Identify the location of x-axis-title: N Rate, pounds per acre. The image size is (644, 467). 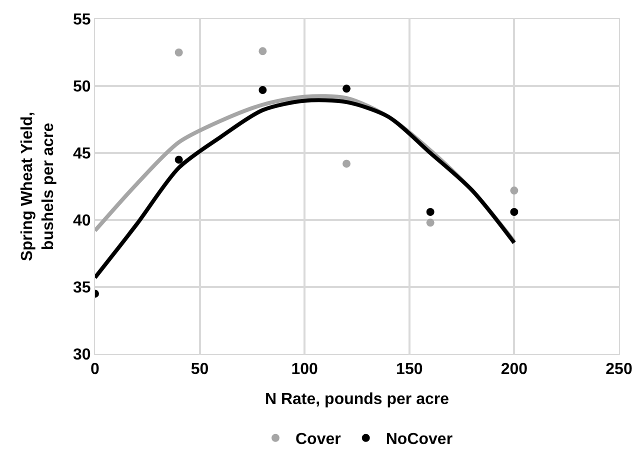
(357, 399).